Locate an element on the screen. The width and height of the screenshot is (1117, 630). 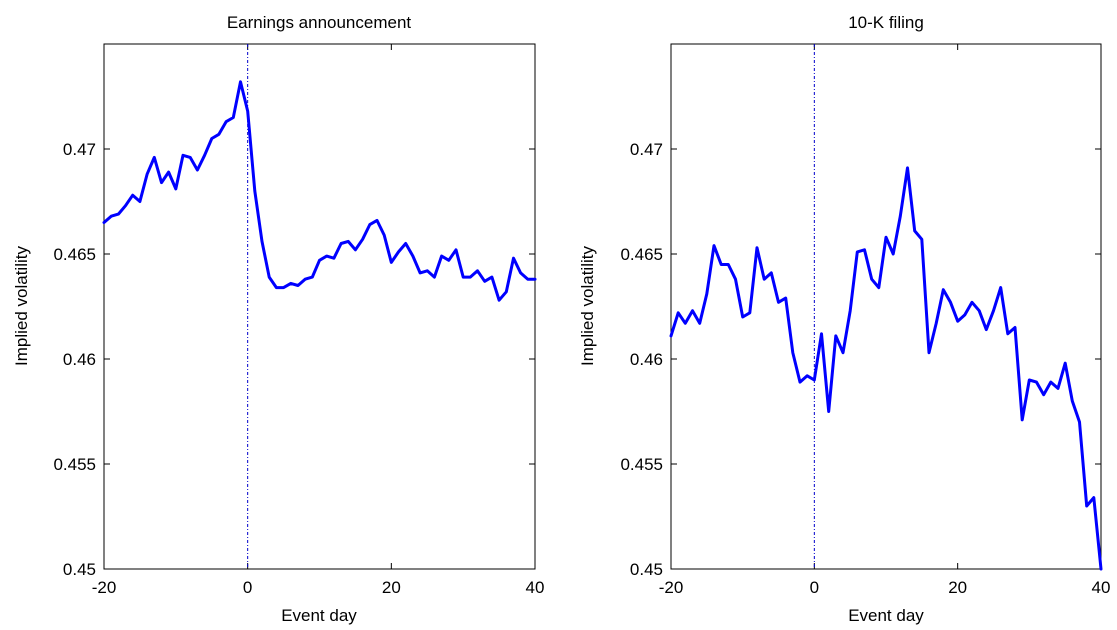
chart-title: 10-K filing is located at coordinates (886, 22).